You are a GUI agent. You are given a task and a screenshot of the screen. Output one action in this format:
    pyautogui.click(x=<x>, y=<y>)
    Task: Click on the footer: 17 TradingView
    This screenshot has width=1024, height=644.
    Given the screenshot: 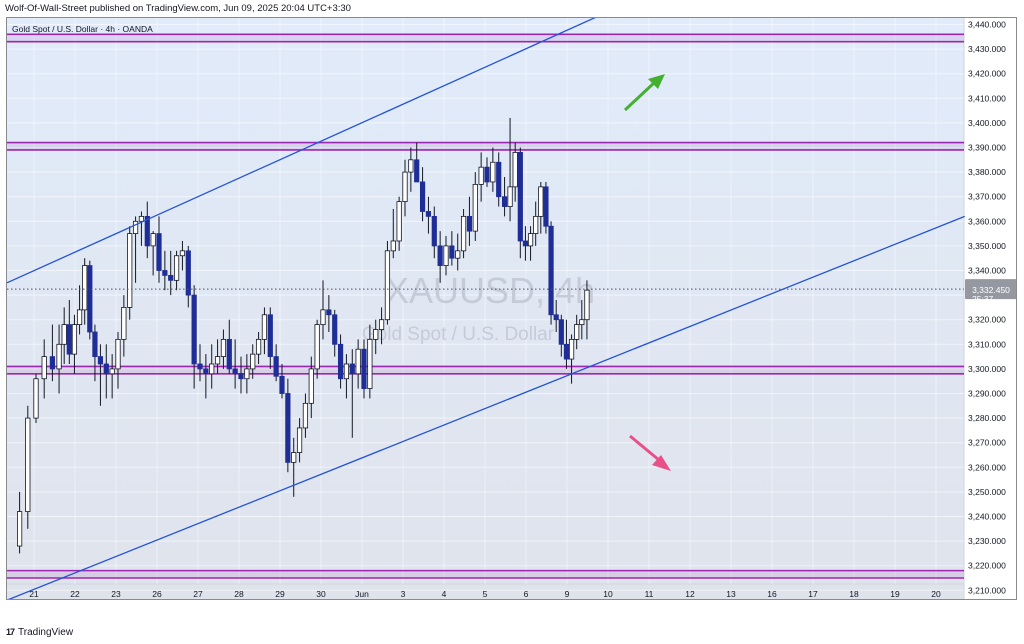 What is the action you would take?
    pyautogui.click(x=39, y=632)
    